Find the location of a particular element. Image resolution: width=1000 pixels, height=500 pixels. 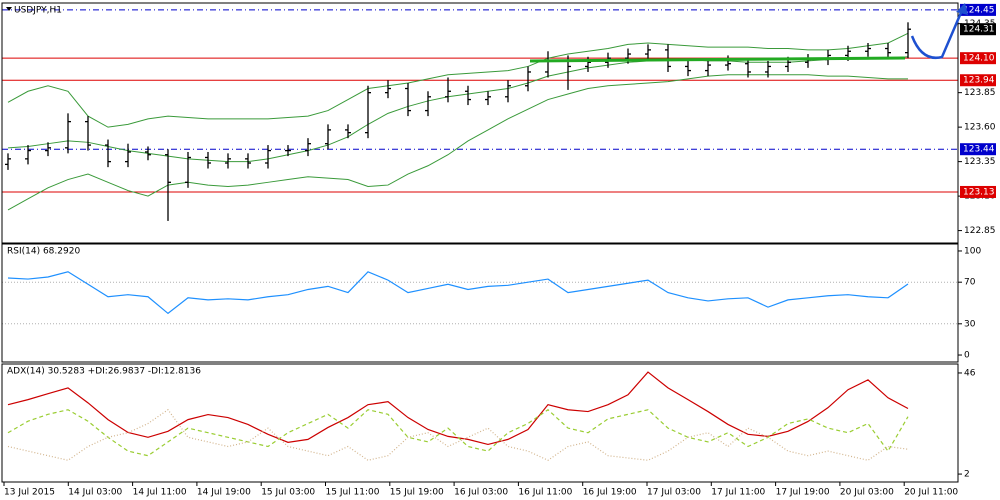

panel-title: ADX(14) 30.5283 +DI:26.9837 -DI:12.8136 is located at coordinates (104, 372).